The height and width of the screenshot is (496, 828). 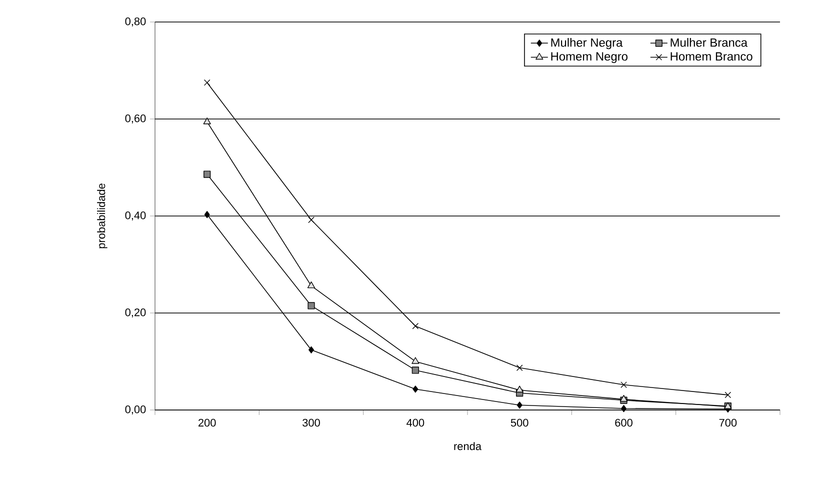 I want to click on x-tick-label: 700, so click(x=728, y=422).